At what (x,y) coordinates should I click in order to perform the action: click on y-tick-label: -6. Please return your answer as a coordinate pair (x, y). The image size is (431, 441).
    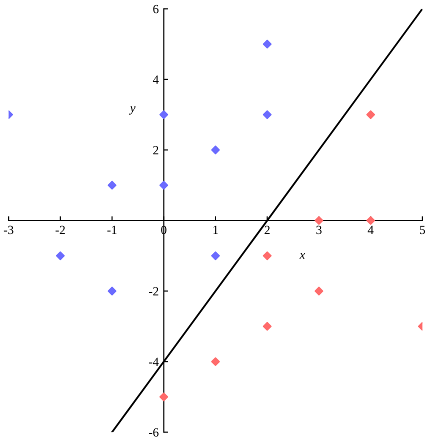
    Looking at the image, I should click on (153, 432).